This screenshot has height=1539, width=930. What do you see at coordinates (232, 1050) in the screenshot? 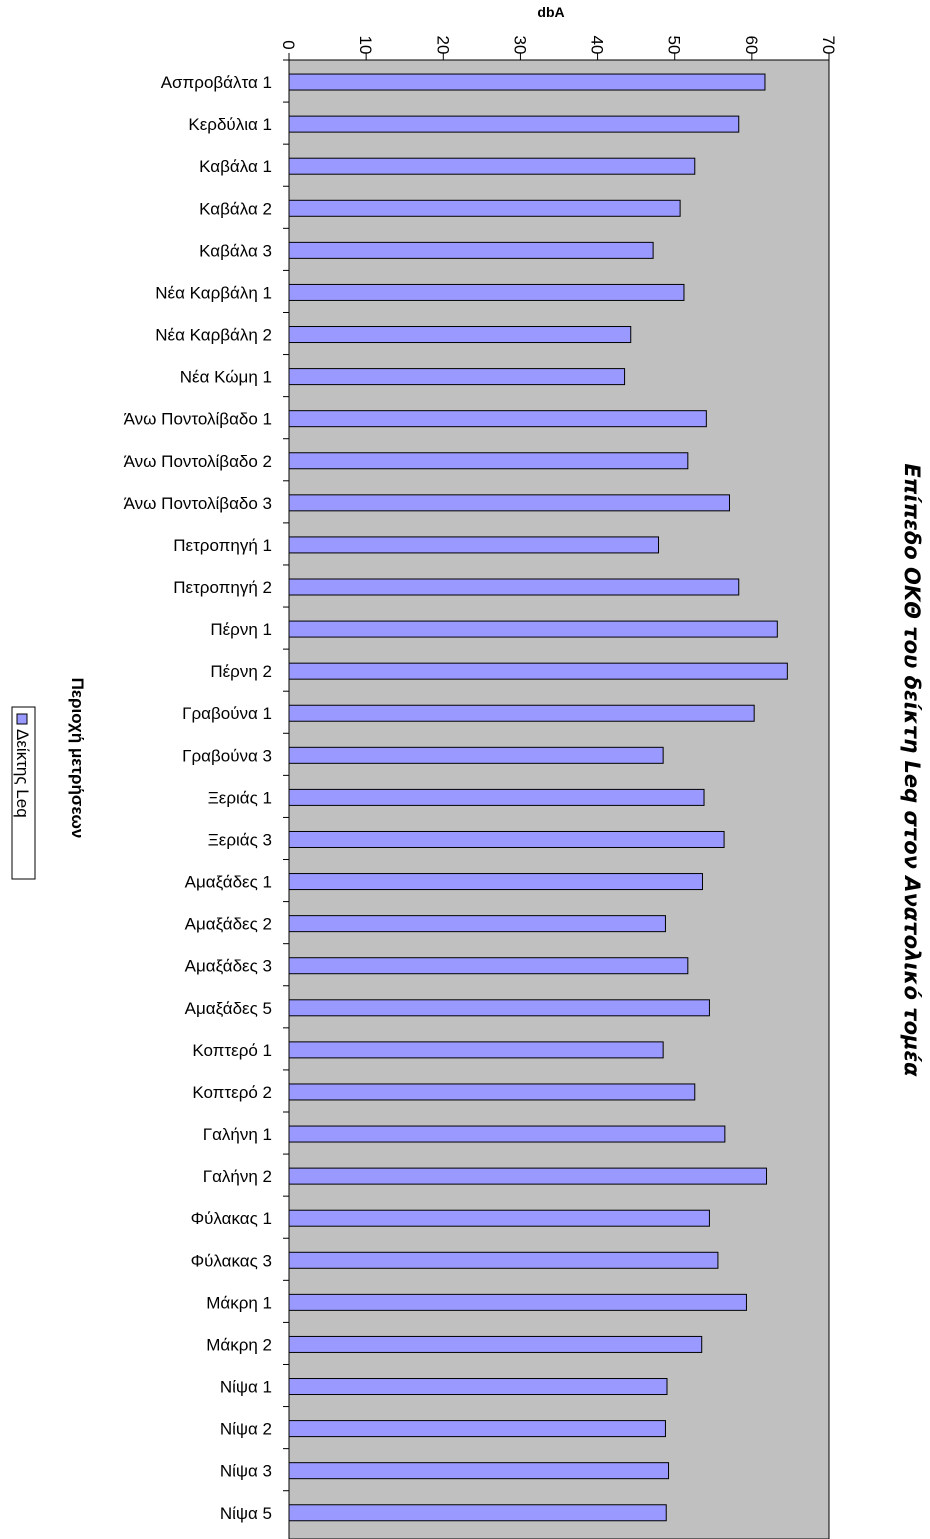
I see `category-label: Κοπτερό 1` at bounding box center [232, 1050].